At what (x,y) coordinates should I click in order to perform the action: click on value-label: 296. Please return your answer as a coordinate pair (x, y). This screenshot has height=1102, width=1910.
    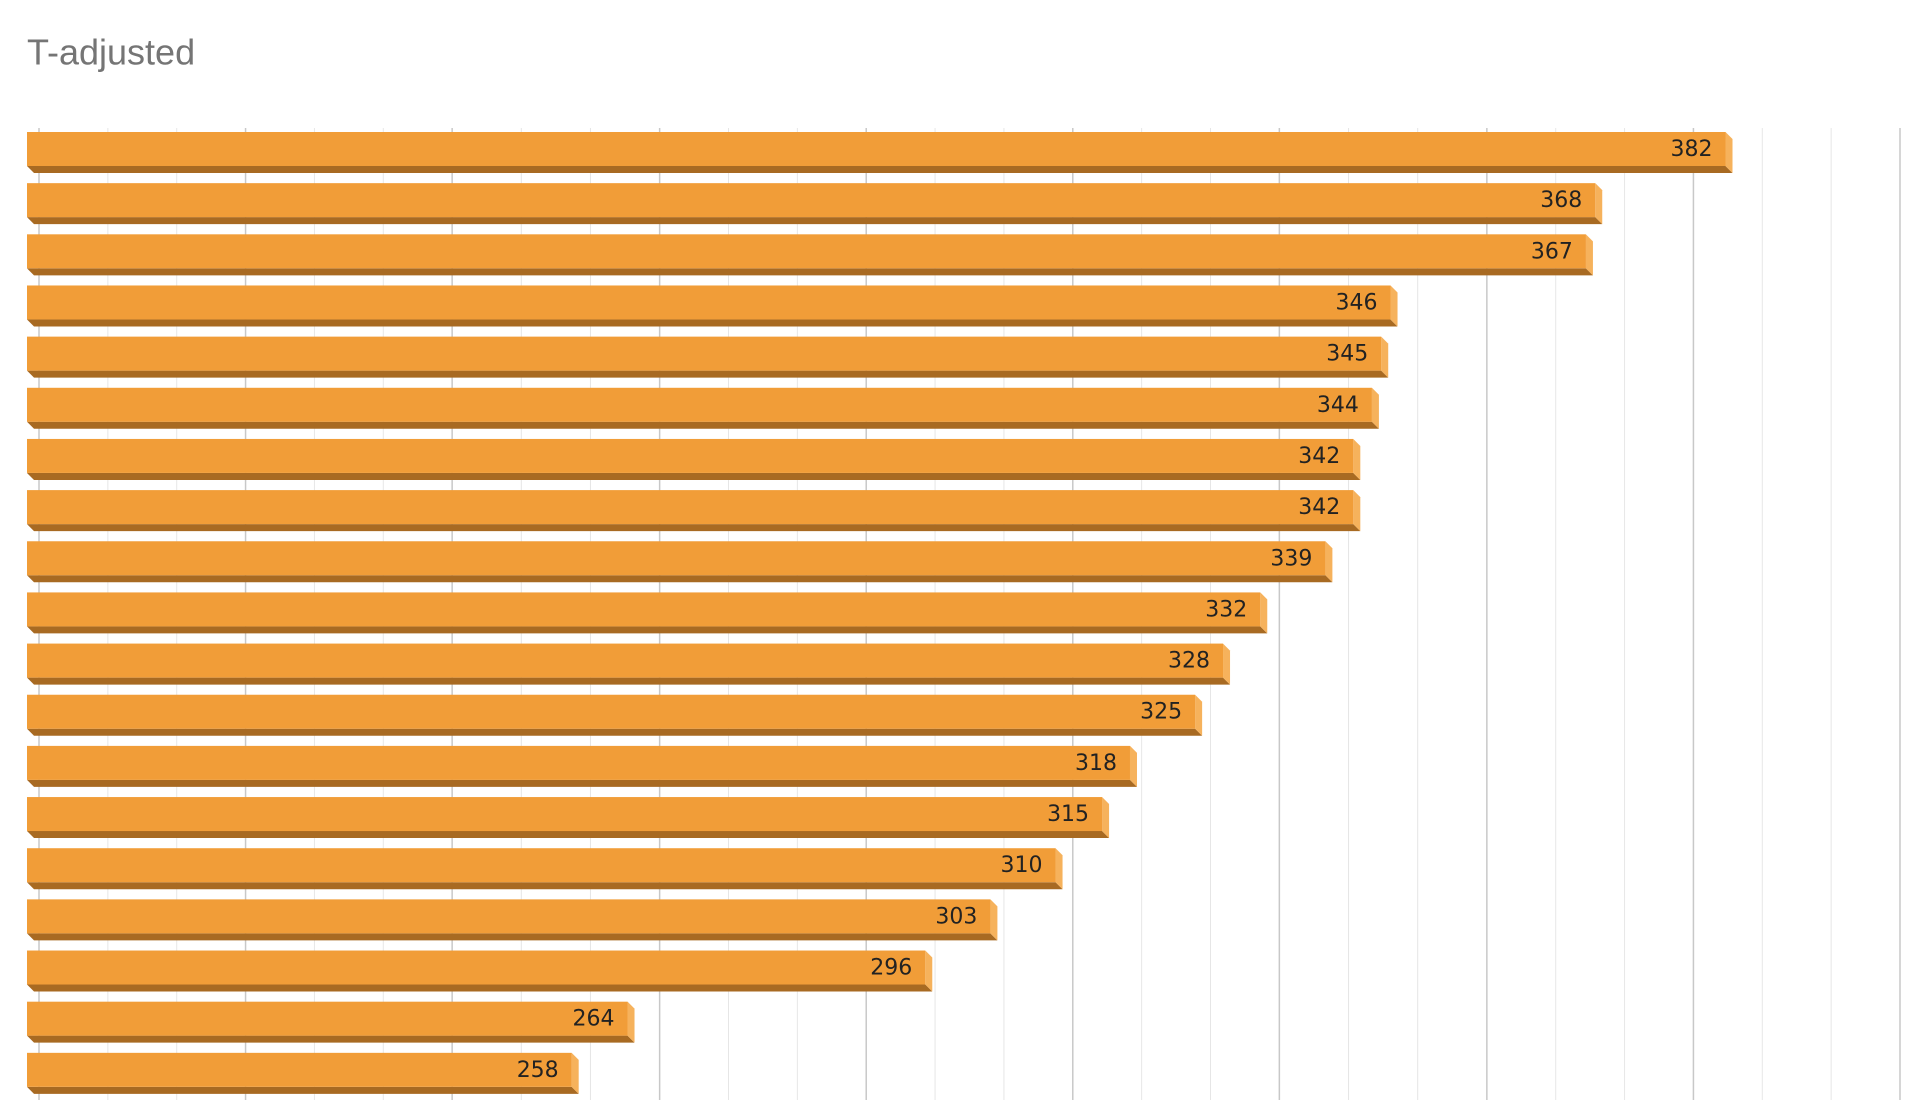
    Looking at the image, I should click on (891, 968).